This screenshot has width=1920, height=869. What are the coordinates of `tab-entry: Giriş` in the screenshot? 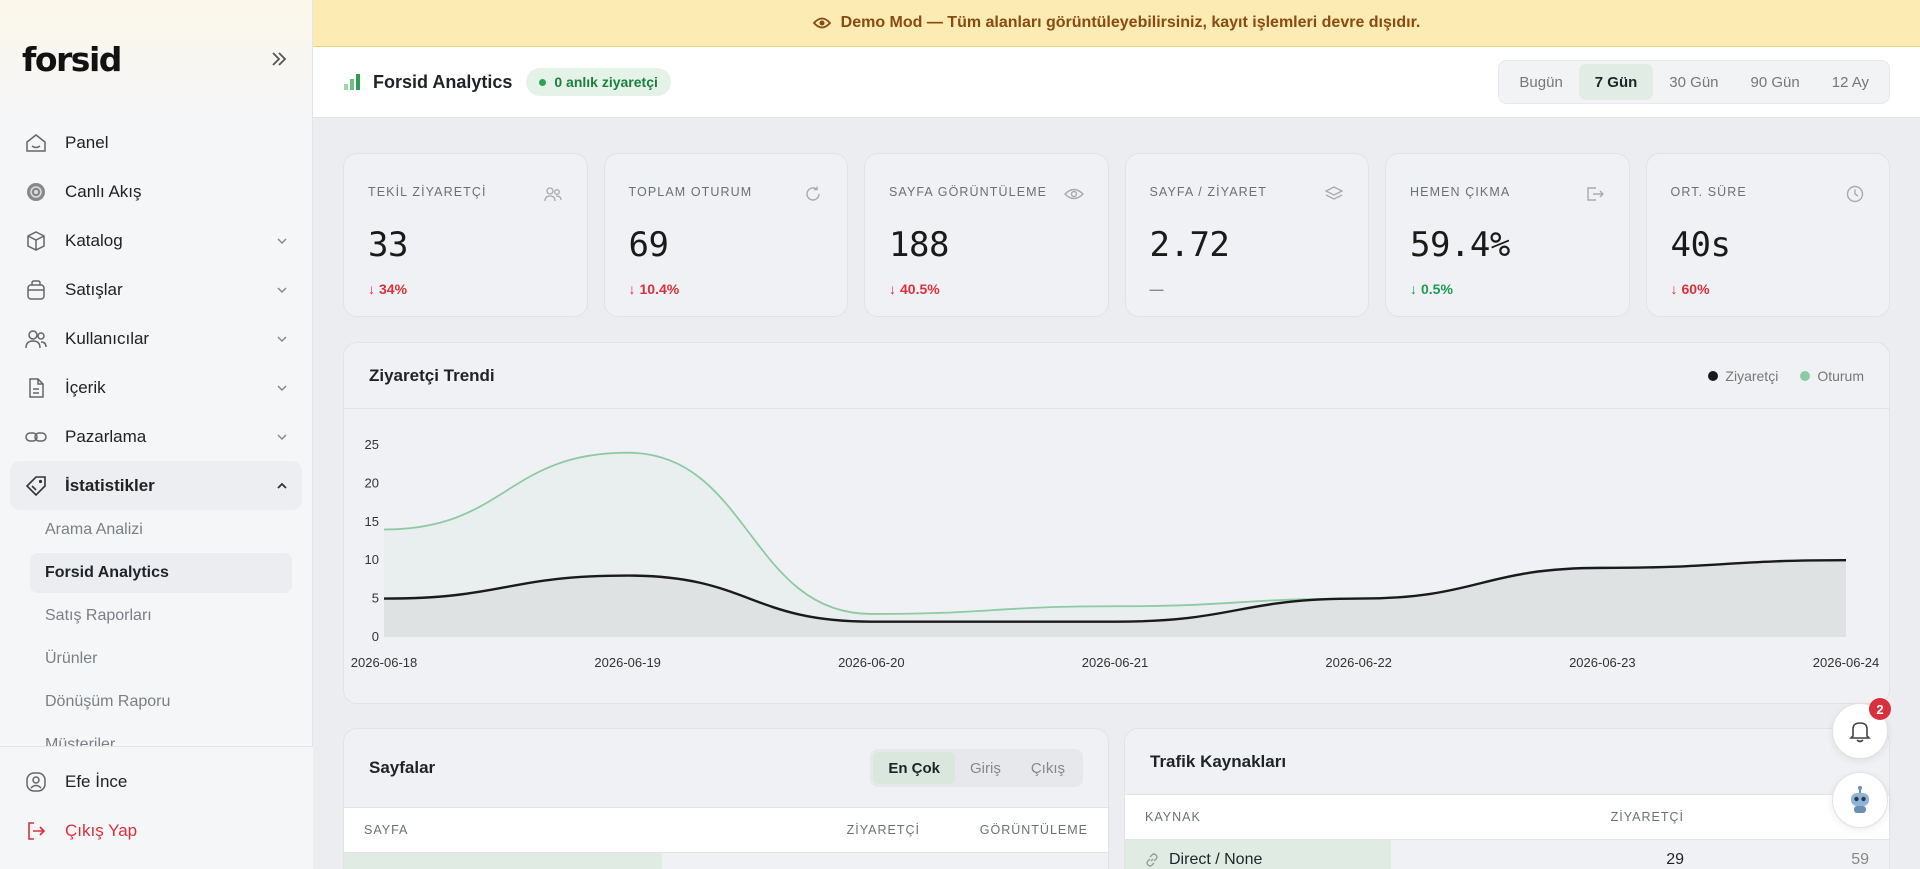 It's located at (985, 768).